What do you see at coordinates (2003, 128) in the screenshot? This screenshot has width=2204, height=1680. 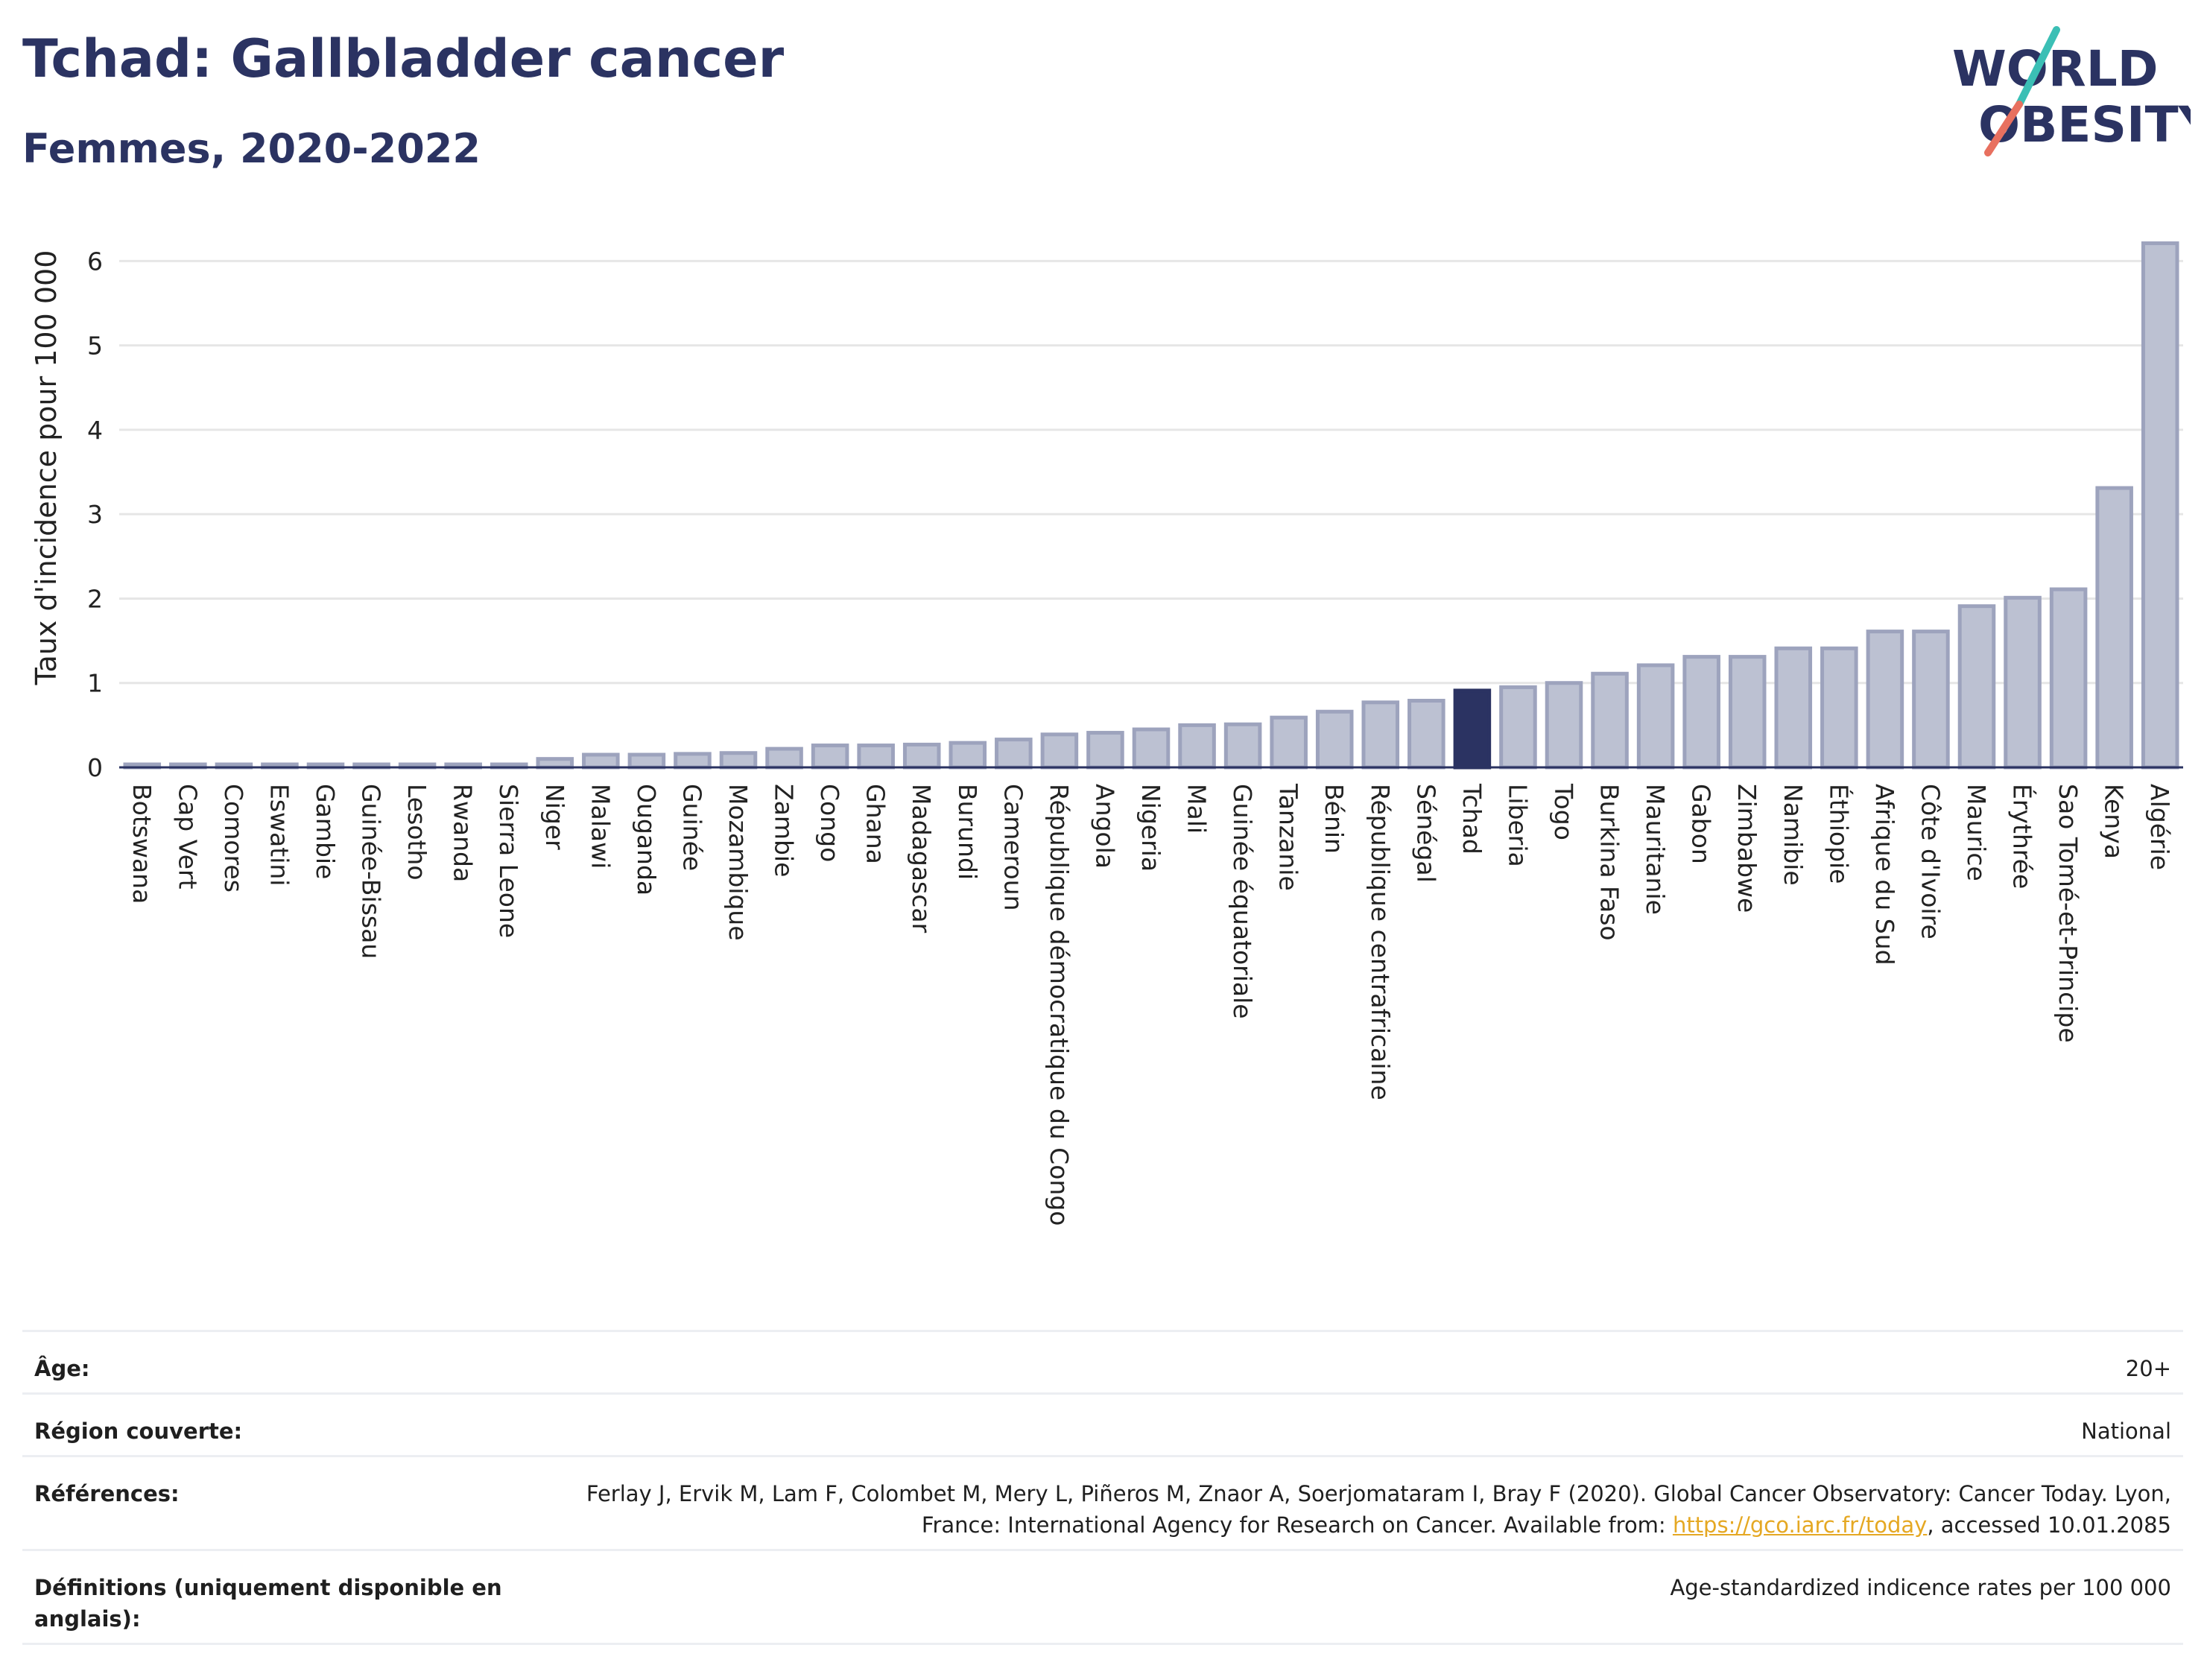 I see `logo-slash-coral` at bounding box center [2003, 128].